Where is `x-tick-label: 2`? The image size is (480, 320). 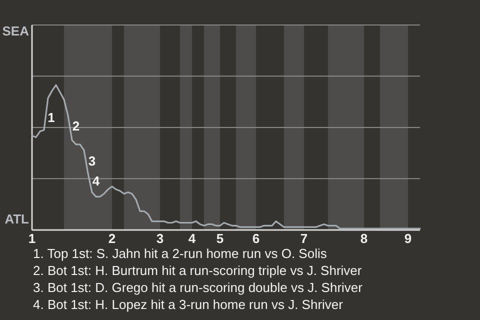
x-tick-label: 2 is located at coordinates (112, 238).